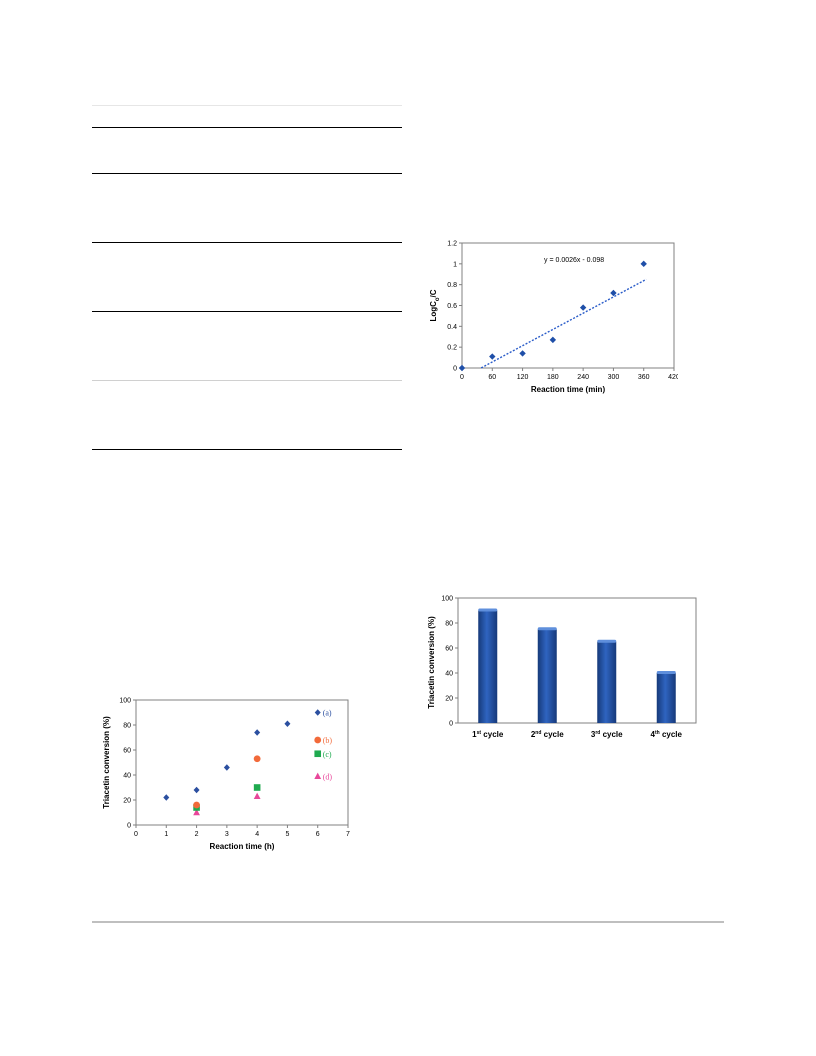 This screenshot has width=816, height=1056. I want to click on footer-rule, so click(408, 922).